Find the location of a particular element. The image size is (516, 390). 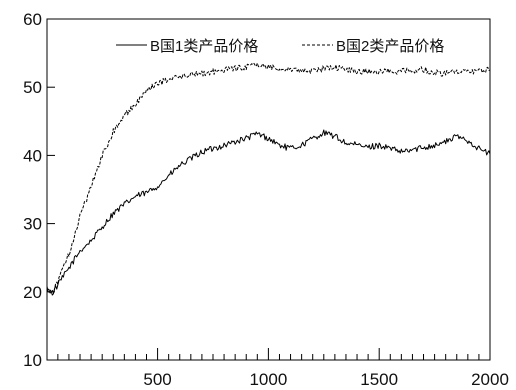

y-axis: 10 20 30 40 50 60 is located at coordinates (39, 190).